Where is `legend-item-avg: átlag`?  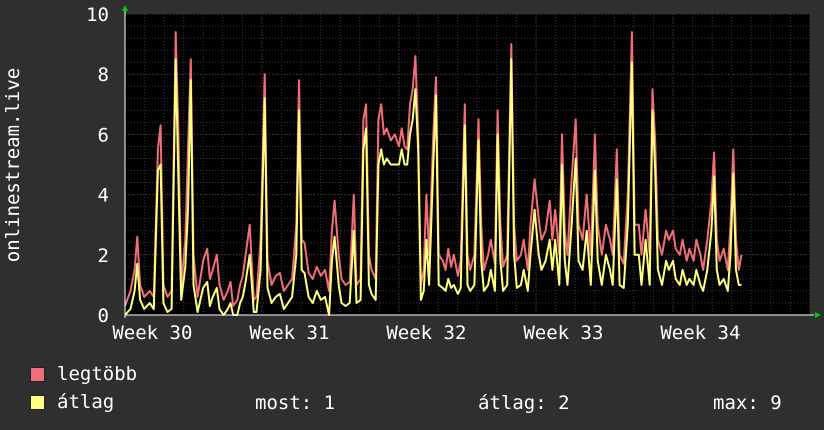 legend-item-avg: átlag is located at coordinates (72, 402).